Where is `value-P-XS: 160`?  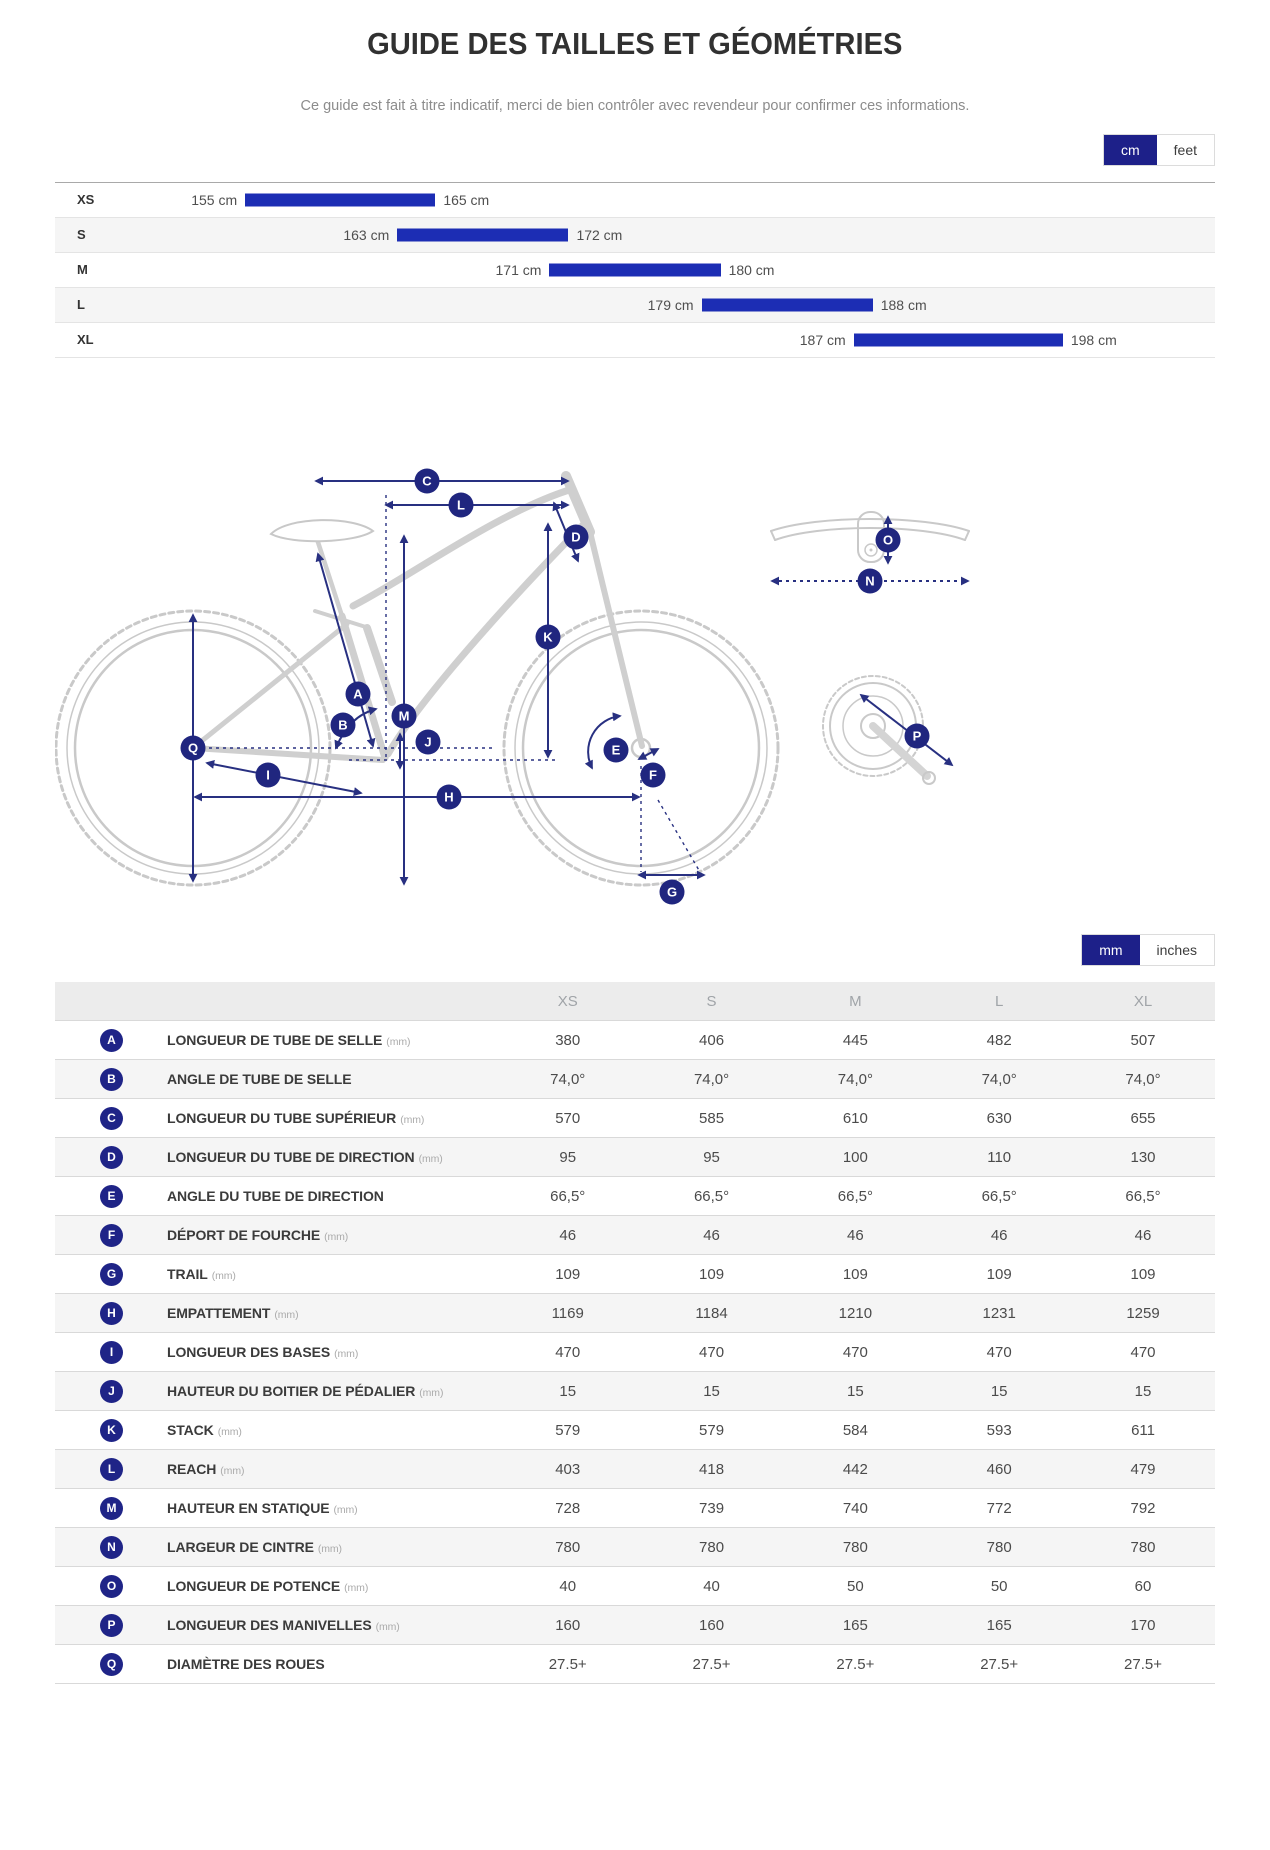
value-P-XS: 160 is located at coordinates (568, 1625).